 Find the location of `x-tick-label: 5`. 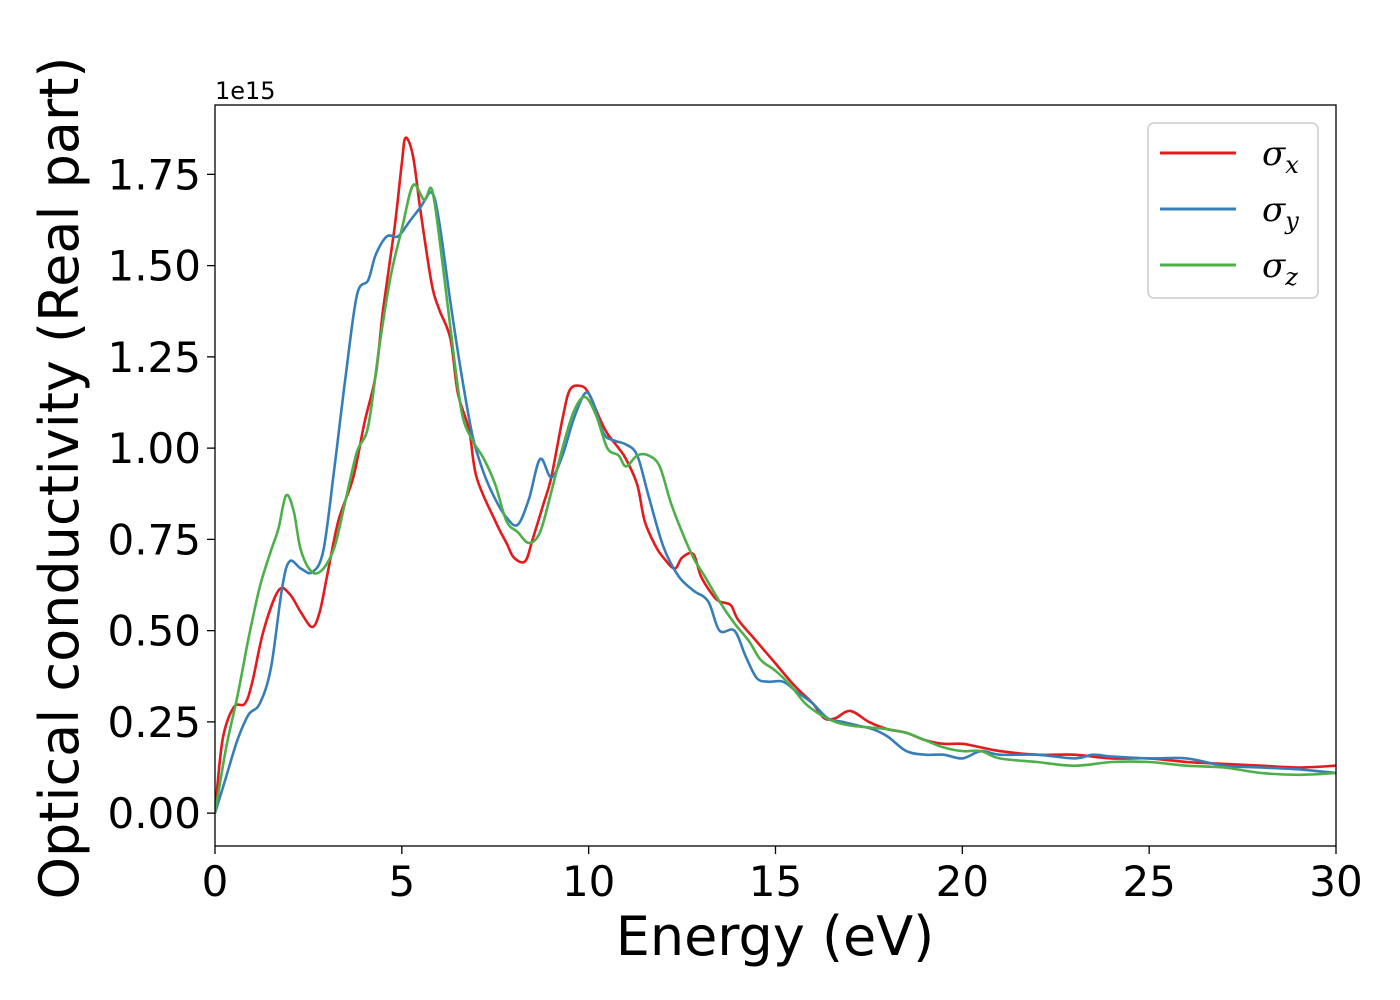

x-tick-label: 5 is located at coordinates (401, 881).